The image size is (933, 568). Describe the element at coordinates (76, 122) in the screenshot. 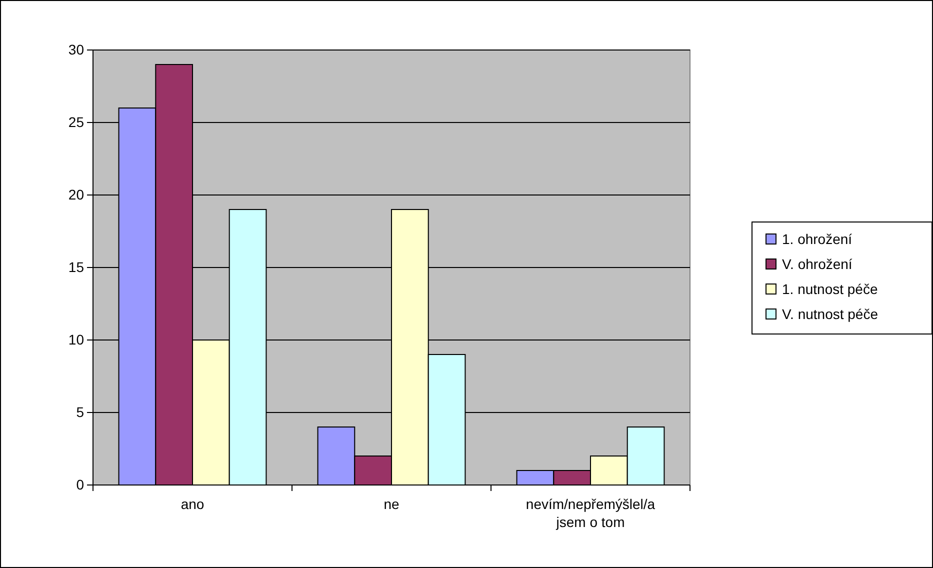

I see `y-tick-label: 25` at that location.